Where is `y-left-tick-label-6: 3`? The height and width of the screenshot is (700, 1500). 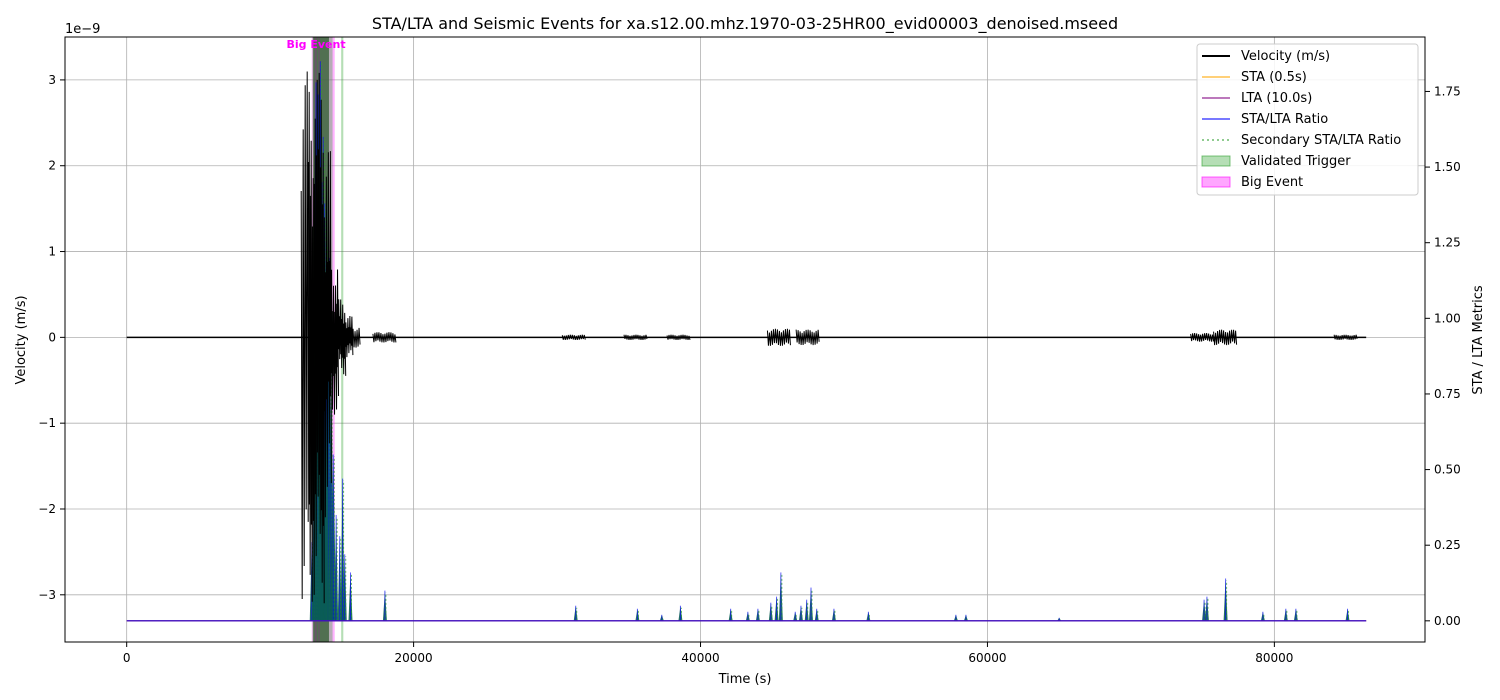
y-left-tick-label-6: 3 is located at coordinates (52, 80).